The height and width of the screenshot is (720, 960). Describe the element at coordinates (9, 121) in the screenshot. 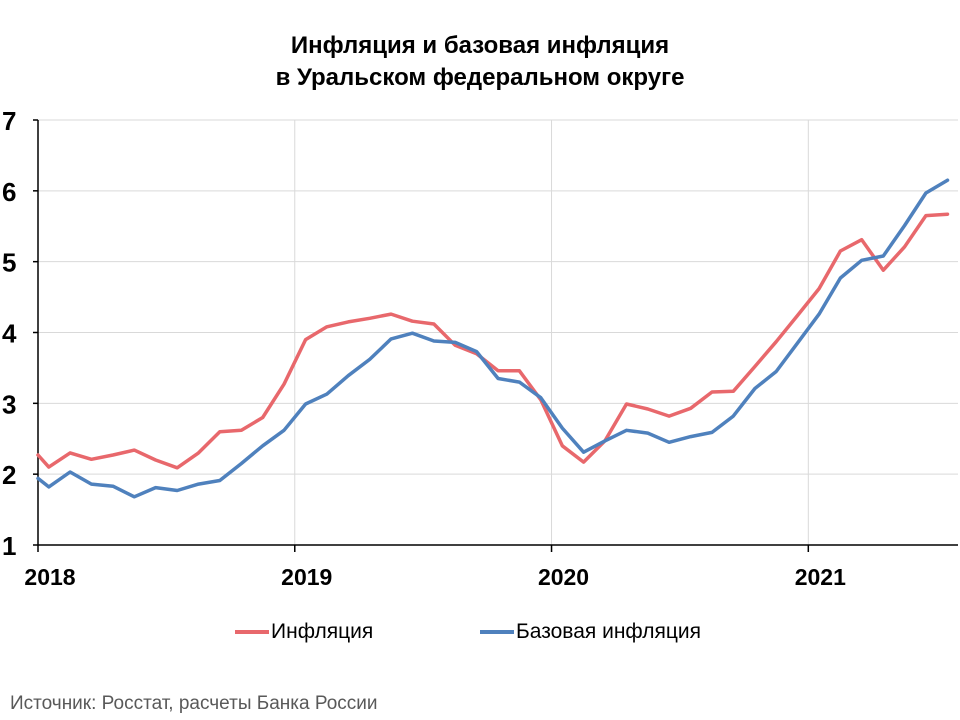

I see `y-tick-label: 7` at that location.